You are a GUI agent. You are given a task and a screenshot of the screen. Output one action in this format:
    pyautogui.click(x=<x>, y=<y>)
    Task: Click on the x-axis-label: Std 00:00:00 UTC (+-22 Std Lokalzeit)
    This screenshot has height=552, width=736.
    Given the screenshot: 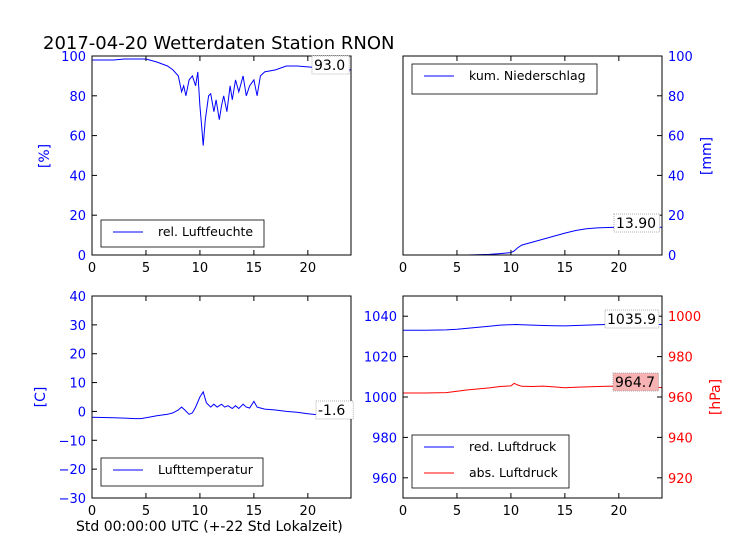 What is the action you would take?
    pyautogui.click(x=209, y=527)
    